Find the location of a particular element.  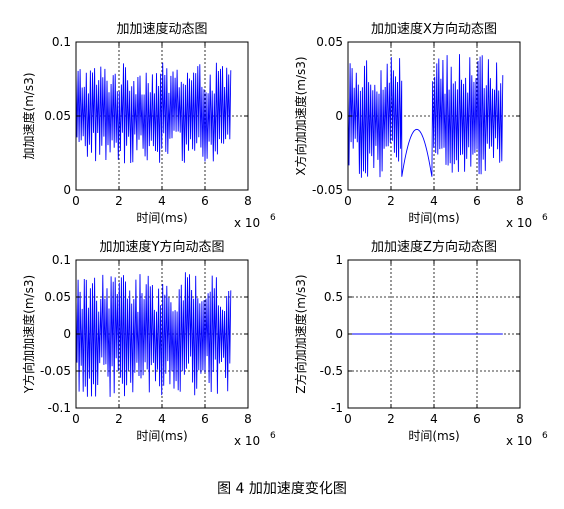

y-tick-label: -0.5 is located at coordinates (331, 371).